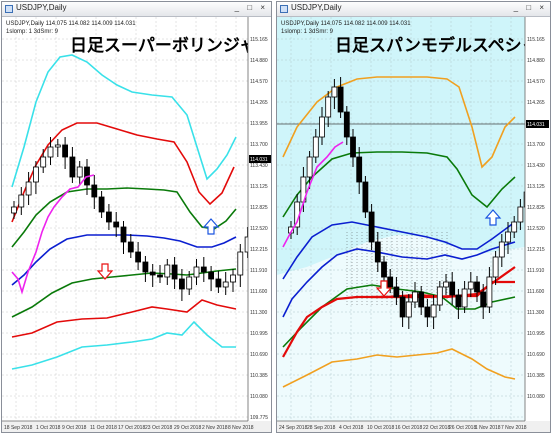 The image size is (552, 434). What do you see at coordinates (124, 121) in the screenshot?
I see `band-plus-3-sigma` at bounding box center [124, 121].